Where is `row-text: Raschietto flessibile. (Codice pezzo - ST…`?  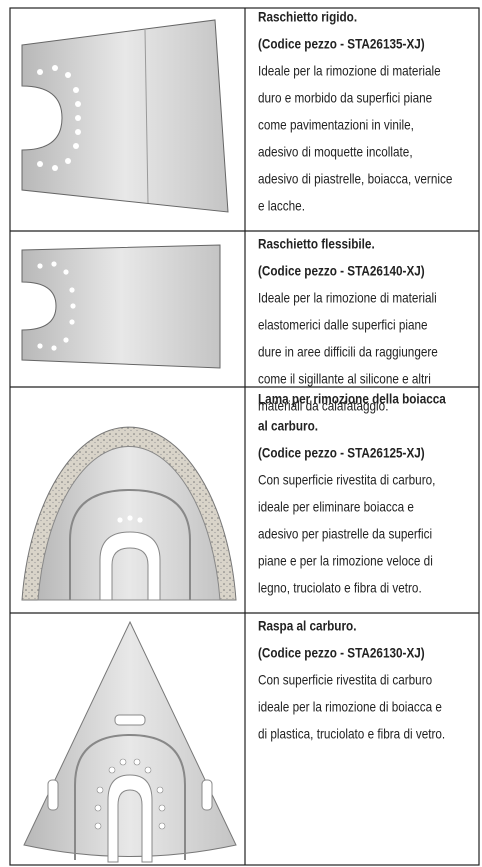
row-text: Raschietto flessibile. (Codice pezzo - ST… is located at coordinates (348, 325).